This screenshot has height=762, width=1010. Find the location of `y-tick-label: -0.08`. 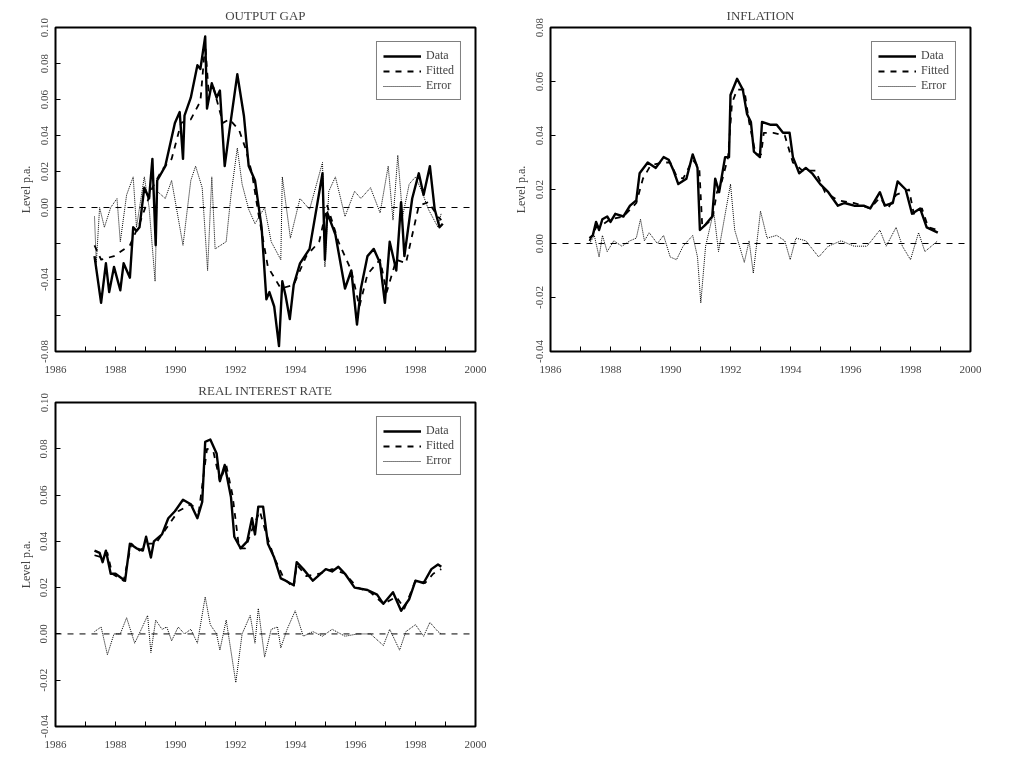

y-tick-label: -0.08 is located at coordinates (43, 351).